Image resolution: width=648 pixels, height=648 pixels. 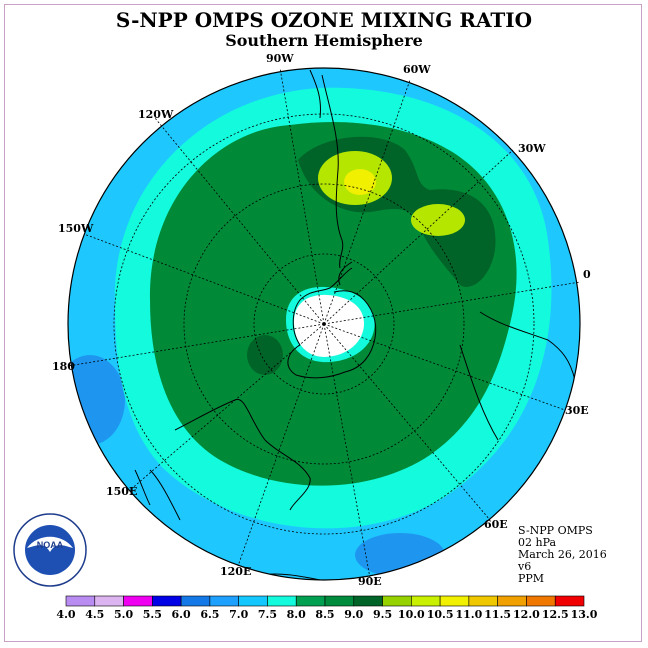 I want to click on lon-label-60e: 60E, so click(x=496, y=524).